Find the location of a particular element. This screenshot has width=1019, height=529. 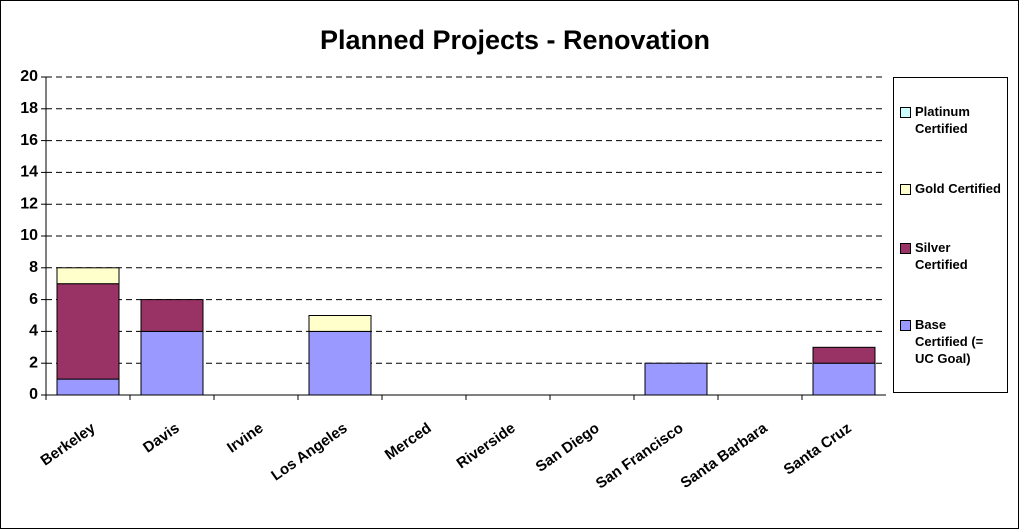

legend-label: Silver Certified is located at coordinates (941, 256).